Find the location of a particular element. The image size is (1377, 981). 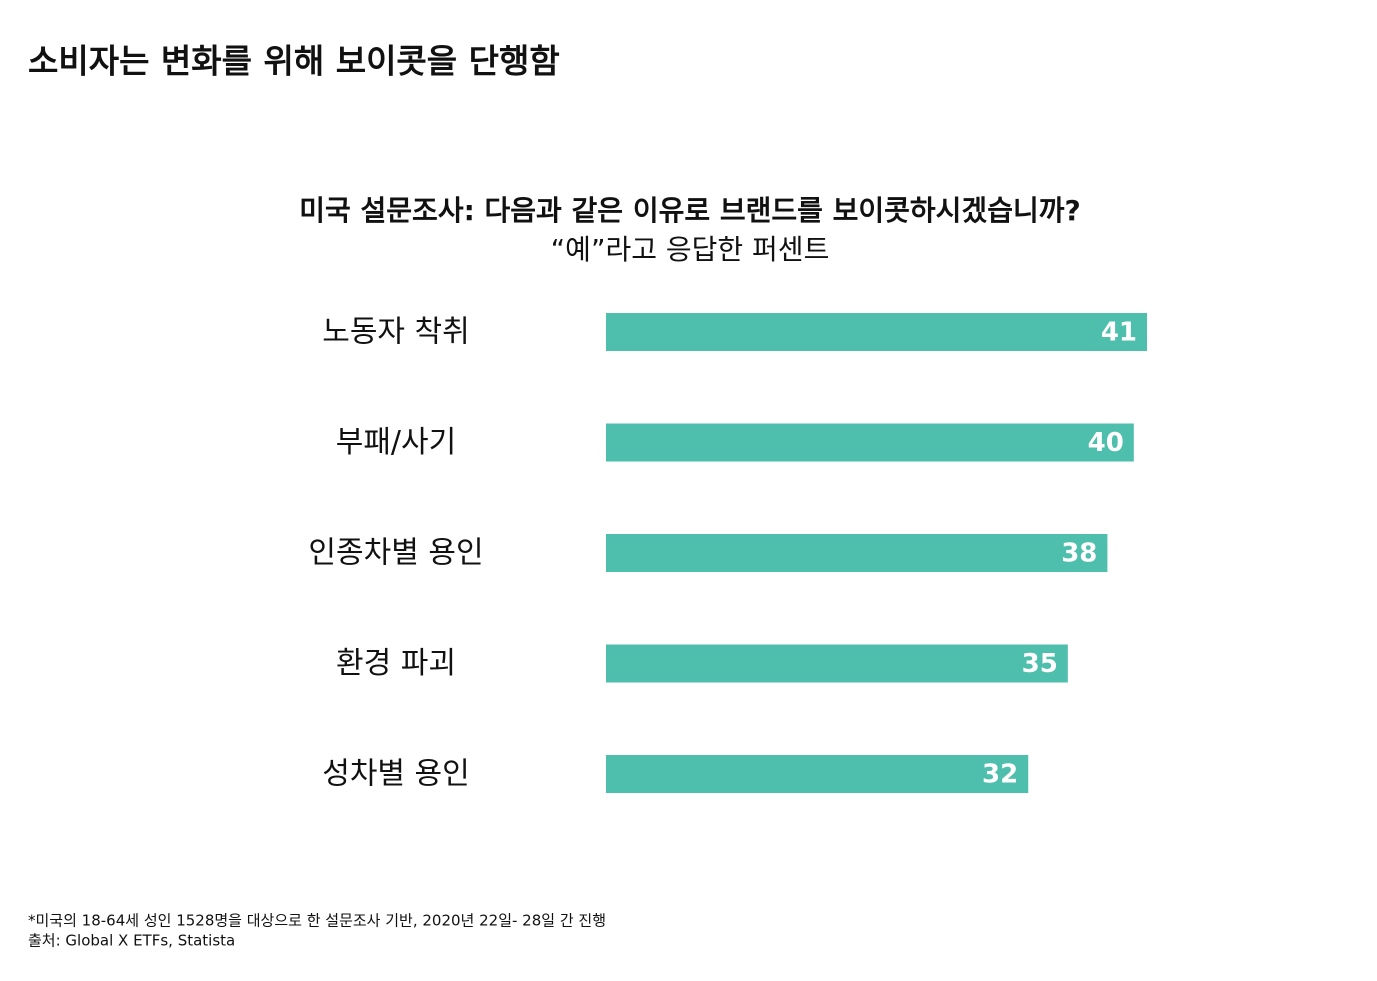

value-label: 41 is located at coordinates (1119, 333).